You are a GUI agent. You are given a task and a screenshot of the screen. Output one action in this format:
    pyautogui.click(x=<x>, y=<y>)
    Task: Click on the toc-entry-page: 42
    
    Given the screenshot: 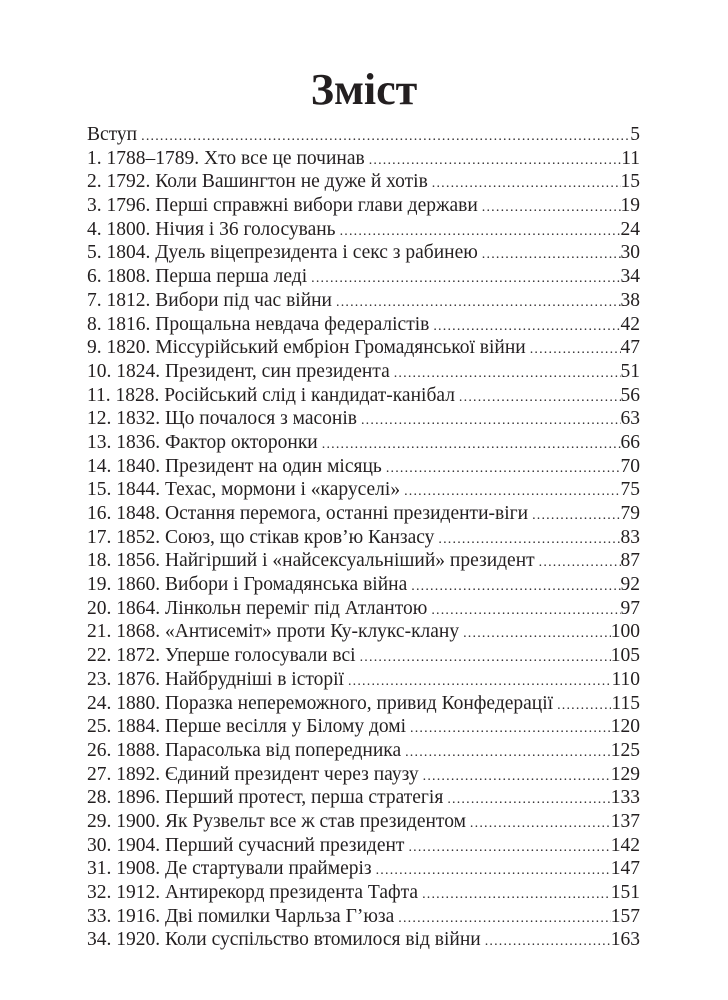 What is the action you would take?
    pyautogui.click(x=630, y=324)
    